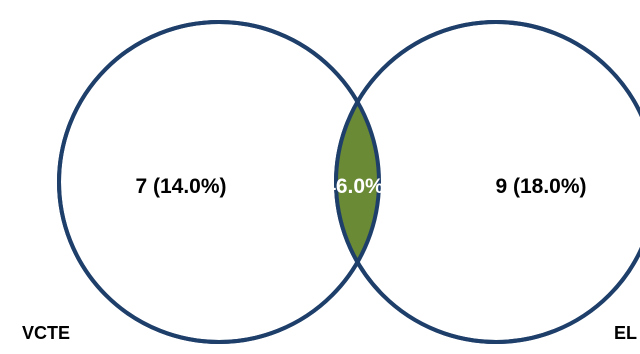  What do you see at coordinates (46, 333) in the screenshot?
I see `vcte-set-label: VCTE` at bounding box center [46, 333].